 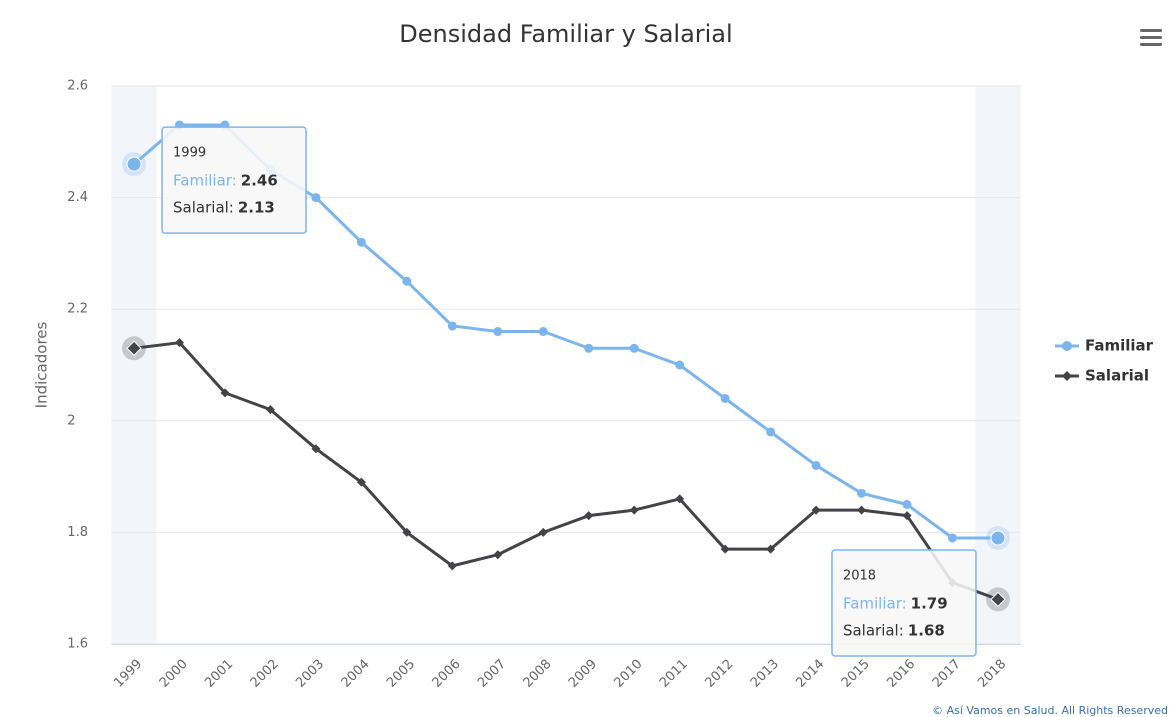 What do you see at coordinates (629, 674) in the screenshot?
I see `x-tick-label: 2010` at bounding box center [629, 674].